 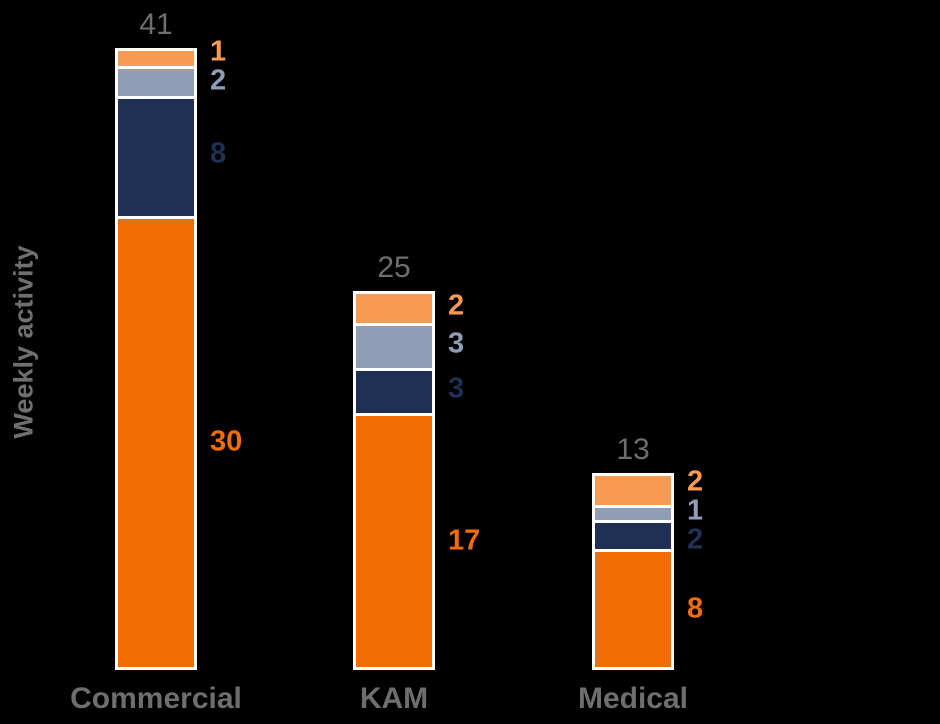 I want to click on value-label-dark-navy: 2, so click(x=695, y=539).